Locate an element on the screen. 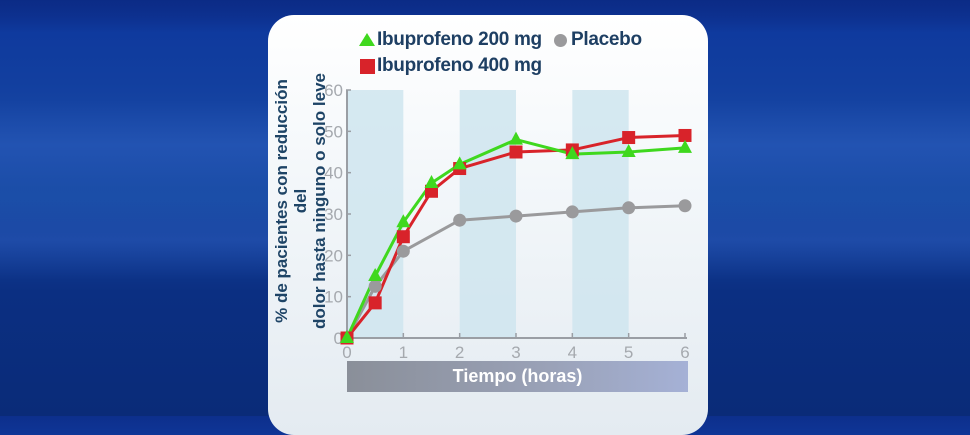 Image resolution: width=970 pixels, height=435 pixels. x-tick-label: 1 is located at coordinates (403, 352).